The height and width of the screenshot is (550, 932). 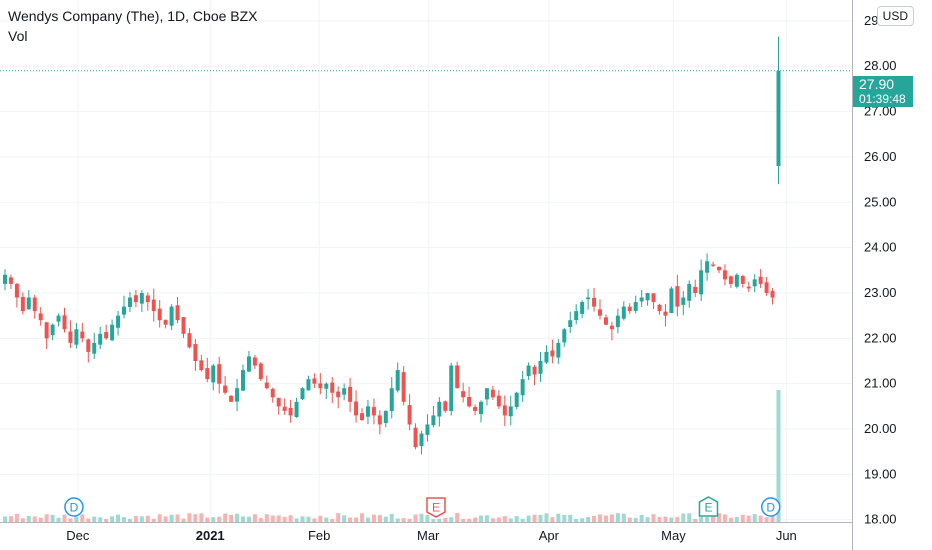 I want to click on price-axis-label: 18.00, so click(x=880, y=519).